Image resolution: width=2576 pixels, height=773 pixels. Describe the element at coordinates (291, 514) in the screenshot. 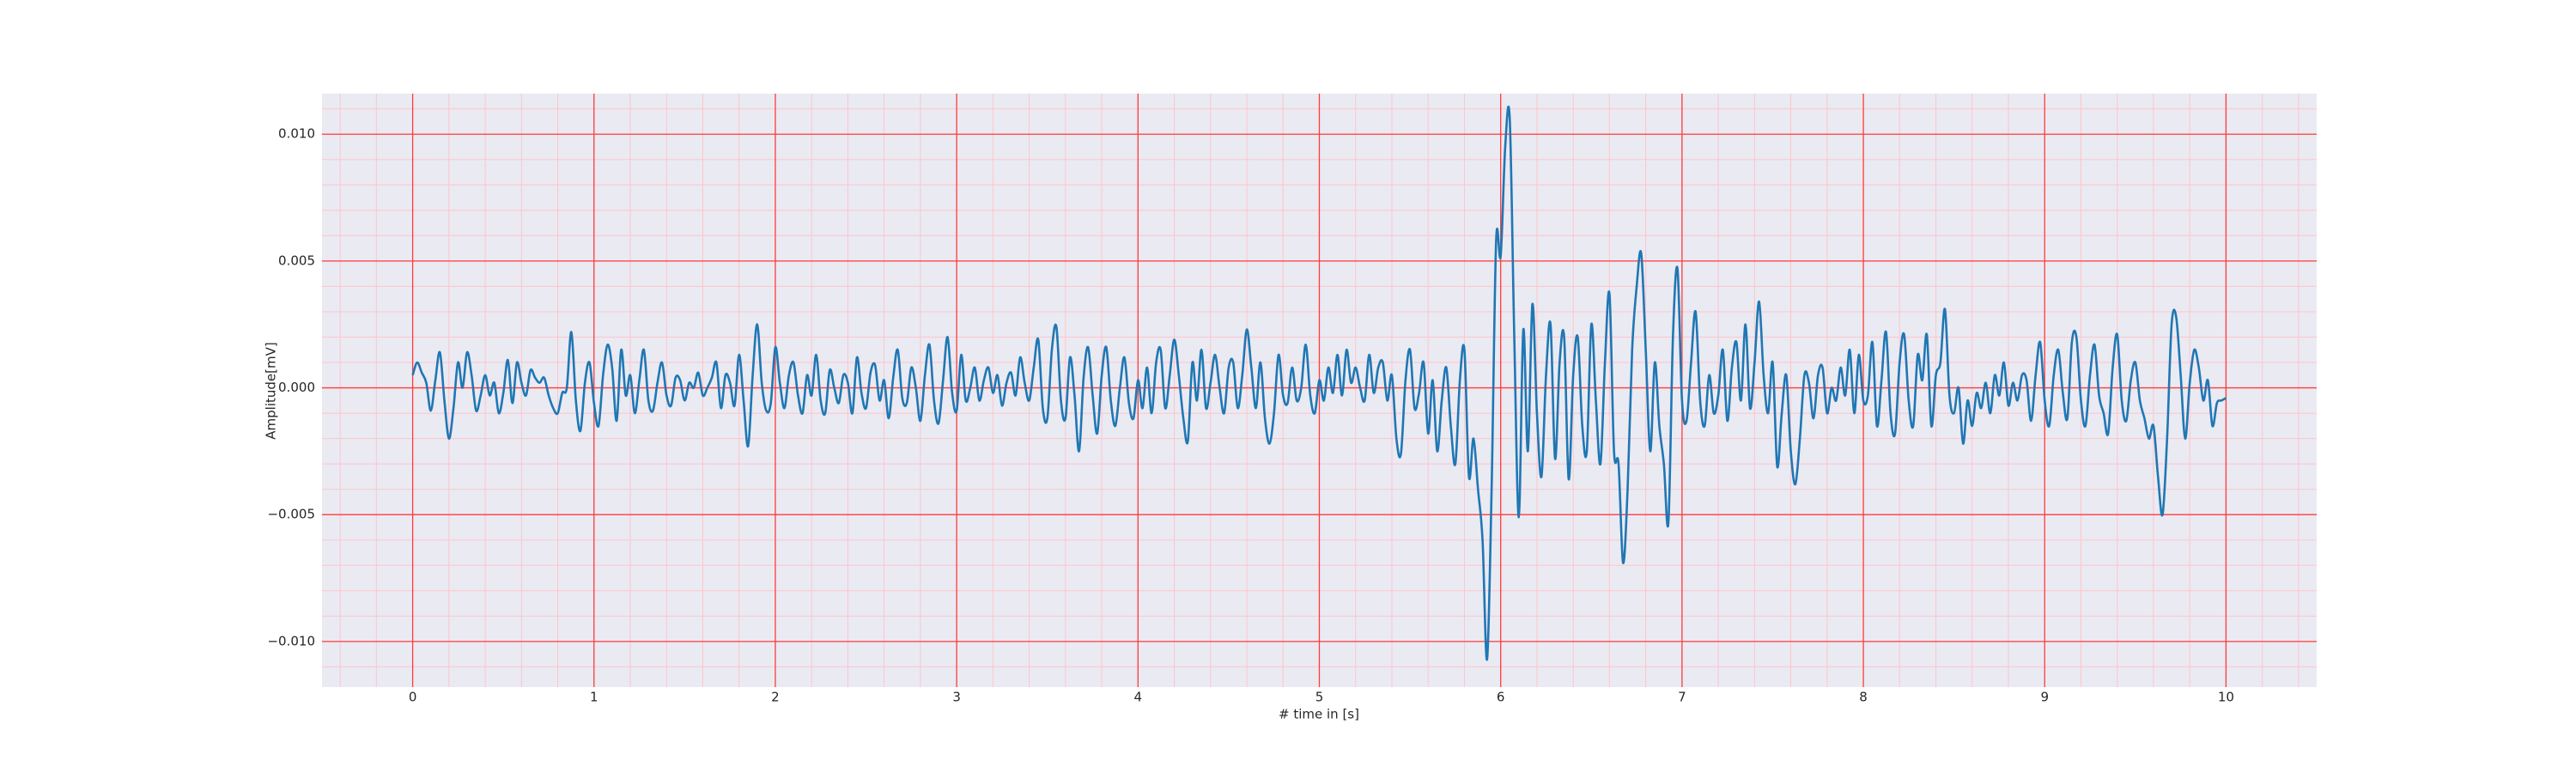

I see `y-tick-label: −0.005` at that location.